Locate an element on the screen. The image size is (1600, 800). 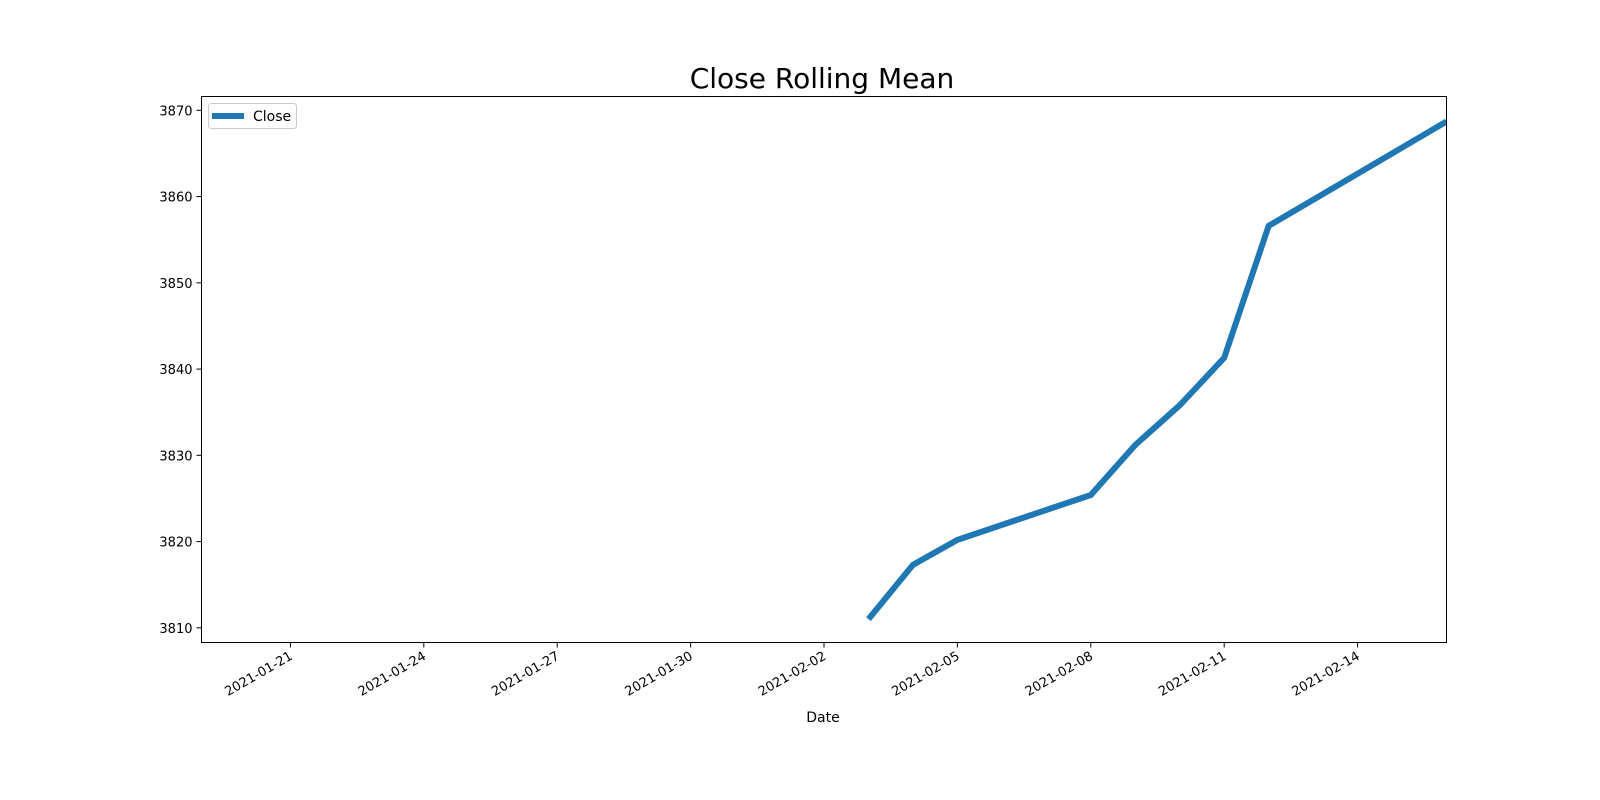
y-tick-label: 3870 is located at coordinates (175, 111).